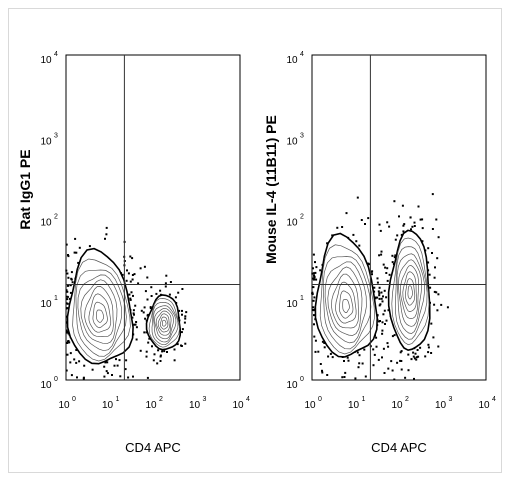 Image resolution: width=510 pixels, height=481 pixels. What do you see at coordinates (302, 54) in the screenshot?
I see `y-tick-exponent: 4` at bounding box center [302, 54].